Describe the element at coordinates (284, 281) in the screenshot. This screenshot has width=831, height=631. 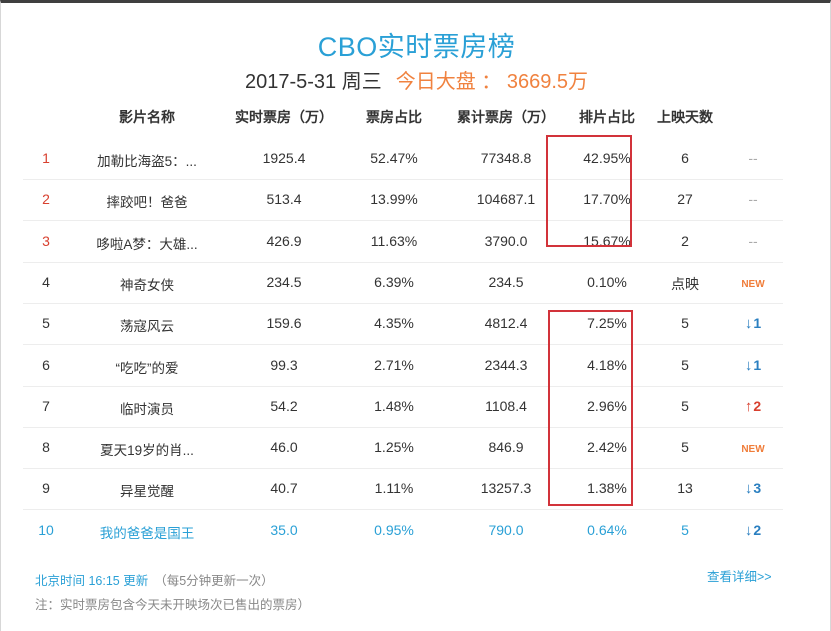
I see `realtime-box-office-cell: 234.5` at that location.